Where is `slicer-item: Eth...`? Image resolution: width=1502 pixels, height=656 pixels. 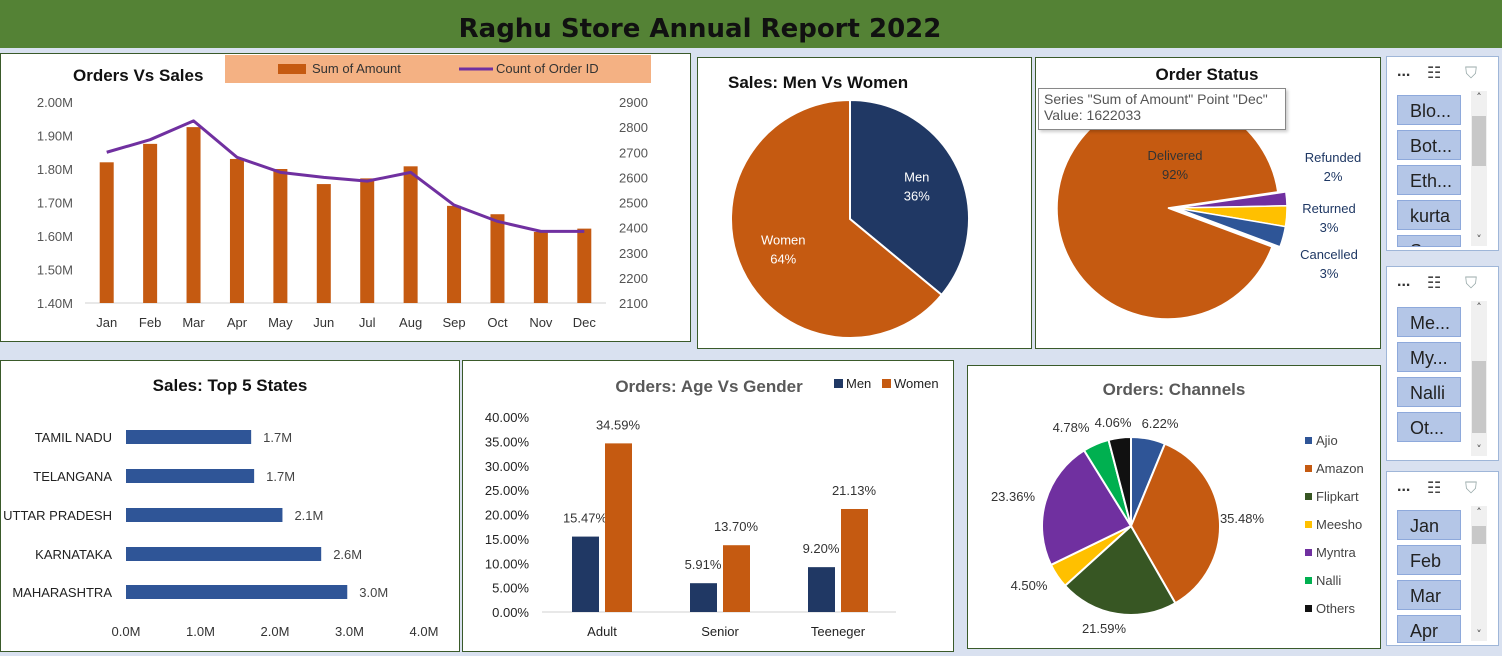
slicer-item: Eth... is located at coordinates (1429, 180).